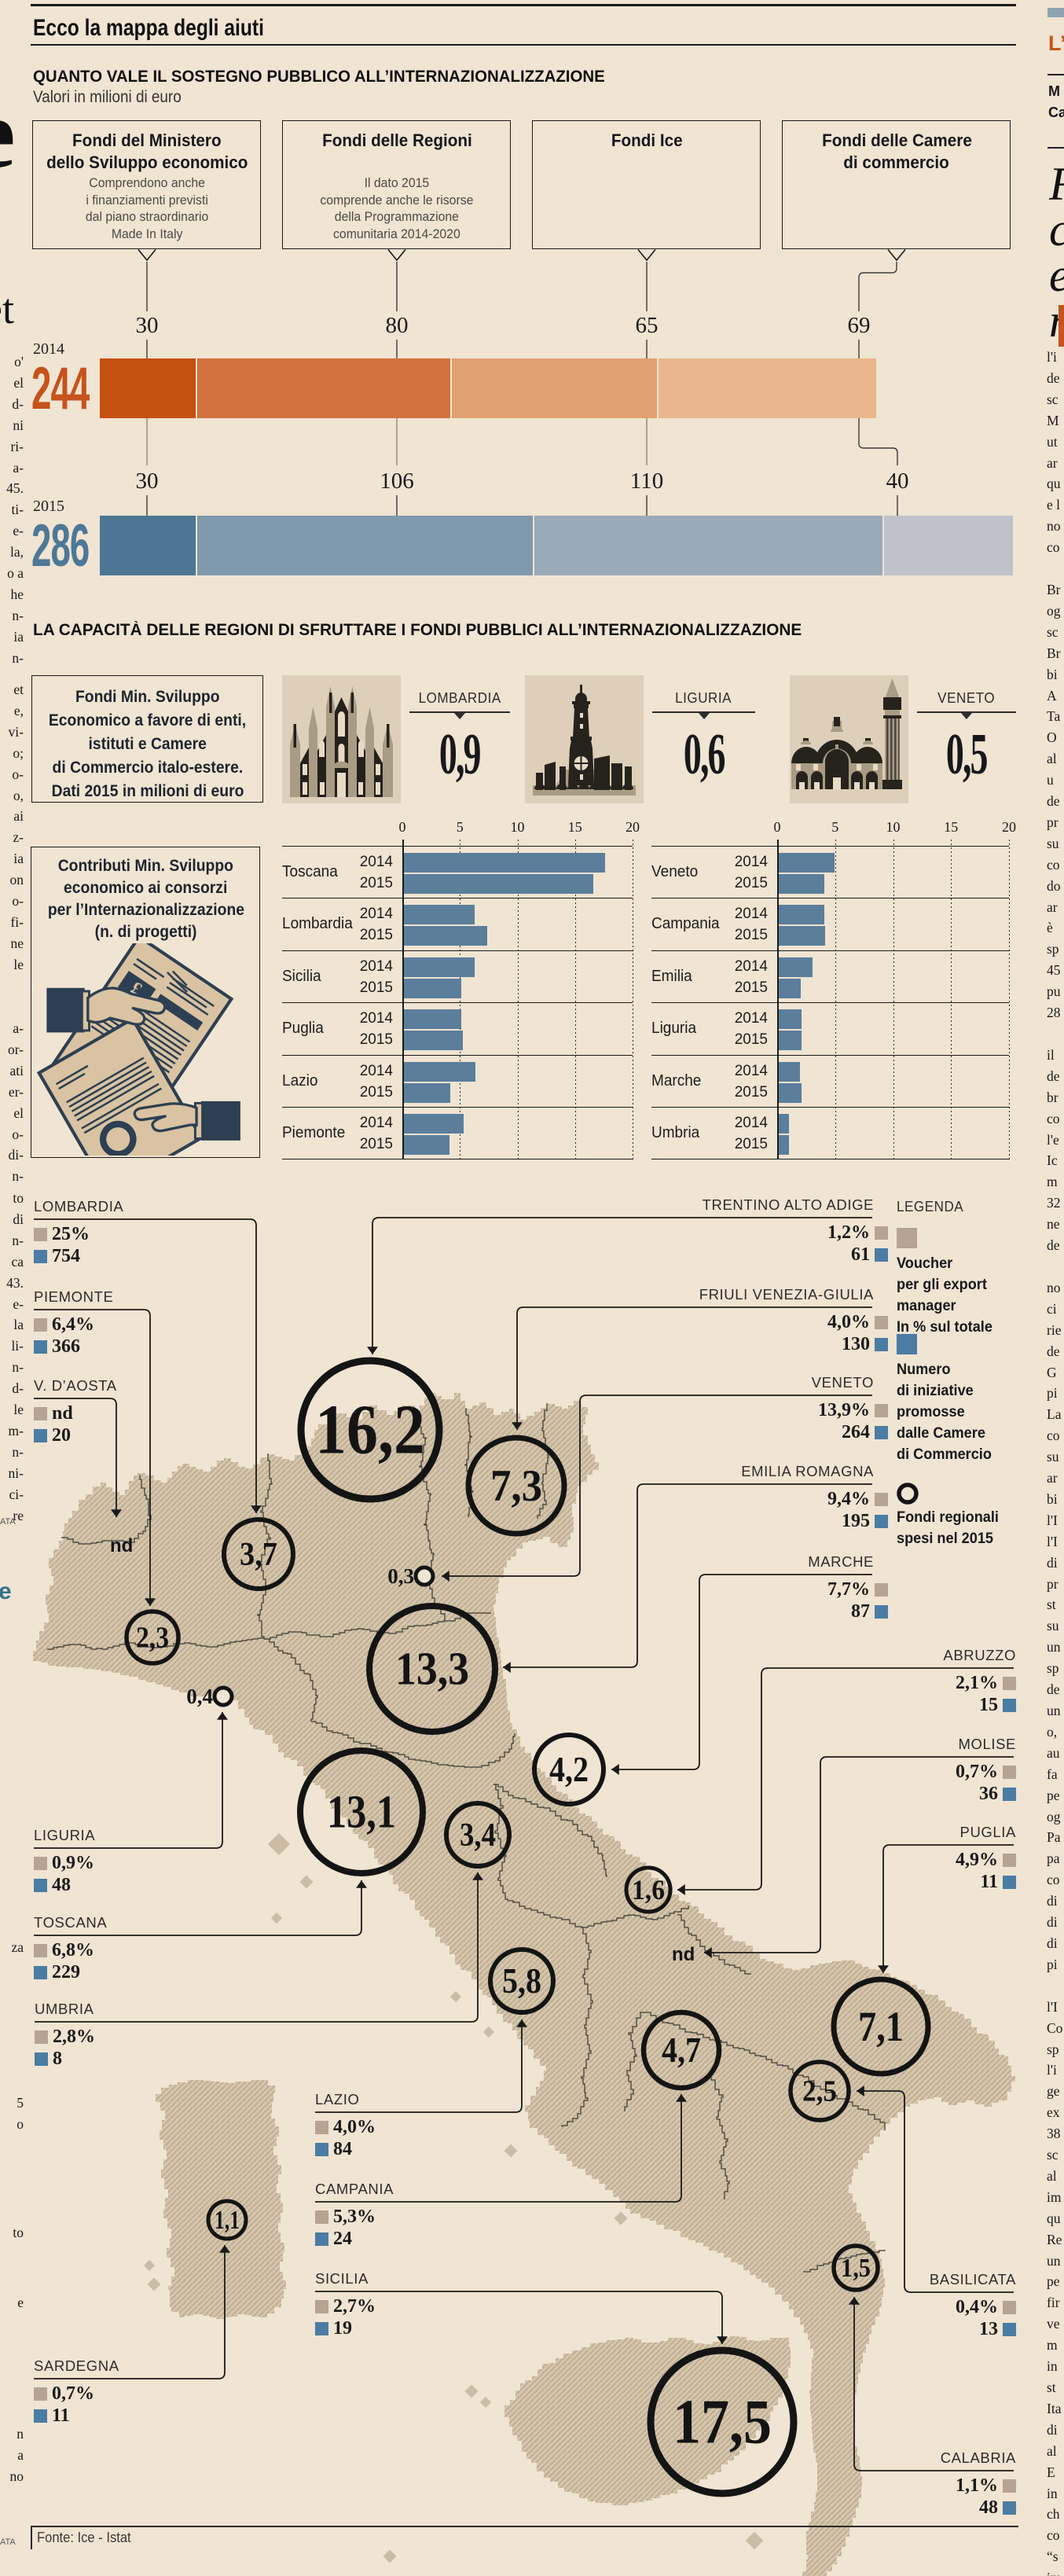  I want to click on svg-text: 0,3, so click(400, 1576).